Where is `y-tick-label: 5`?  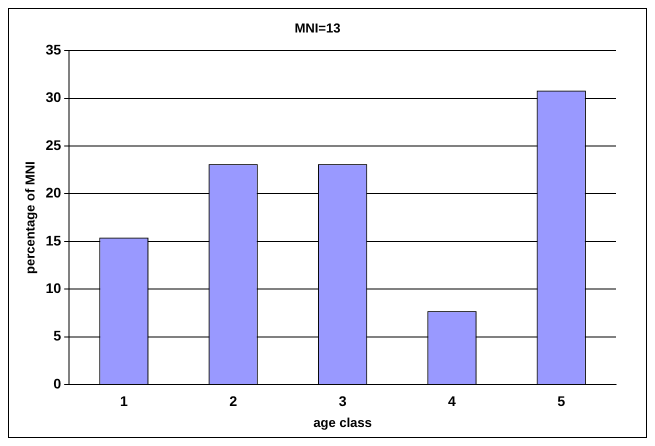 y-tick-label: 5 is located at coordinates (57, 336).